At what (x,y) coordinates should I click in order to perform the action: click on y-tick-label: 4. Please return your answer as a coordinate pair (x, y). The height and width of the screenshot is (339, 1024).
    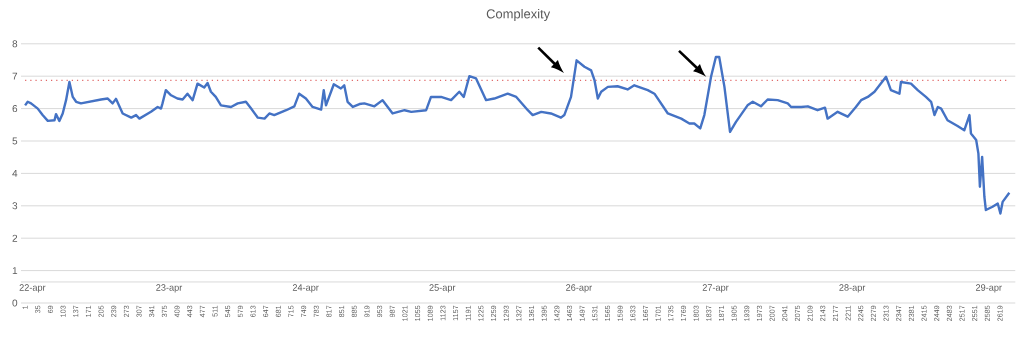
    Looking at the image, I should click on (15, 173).